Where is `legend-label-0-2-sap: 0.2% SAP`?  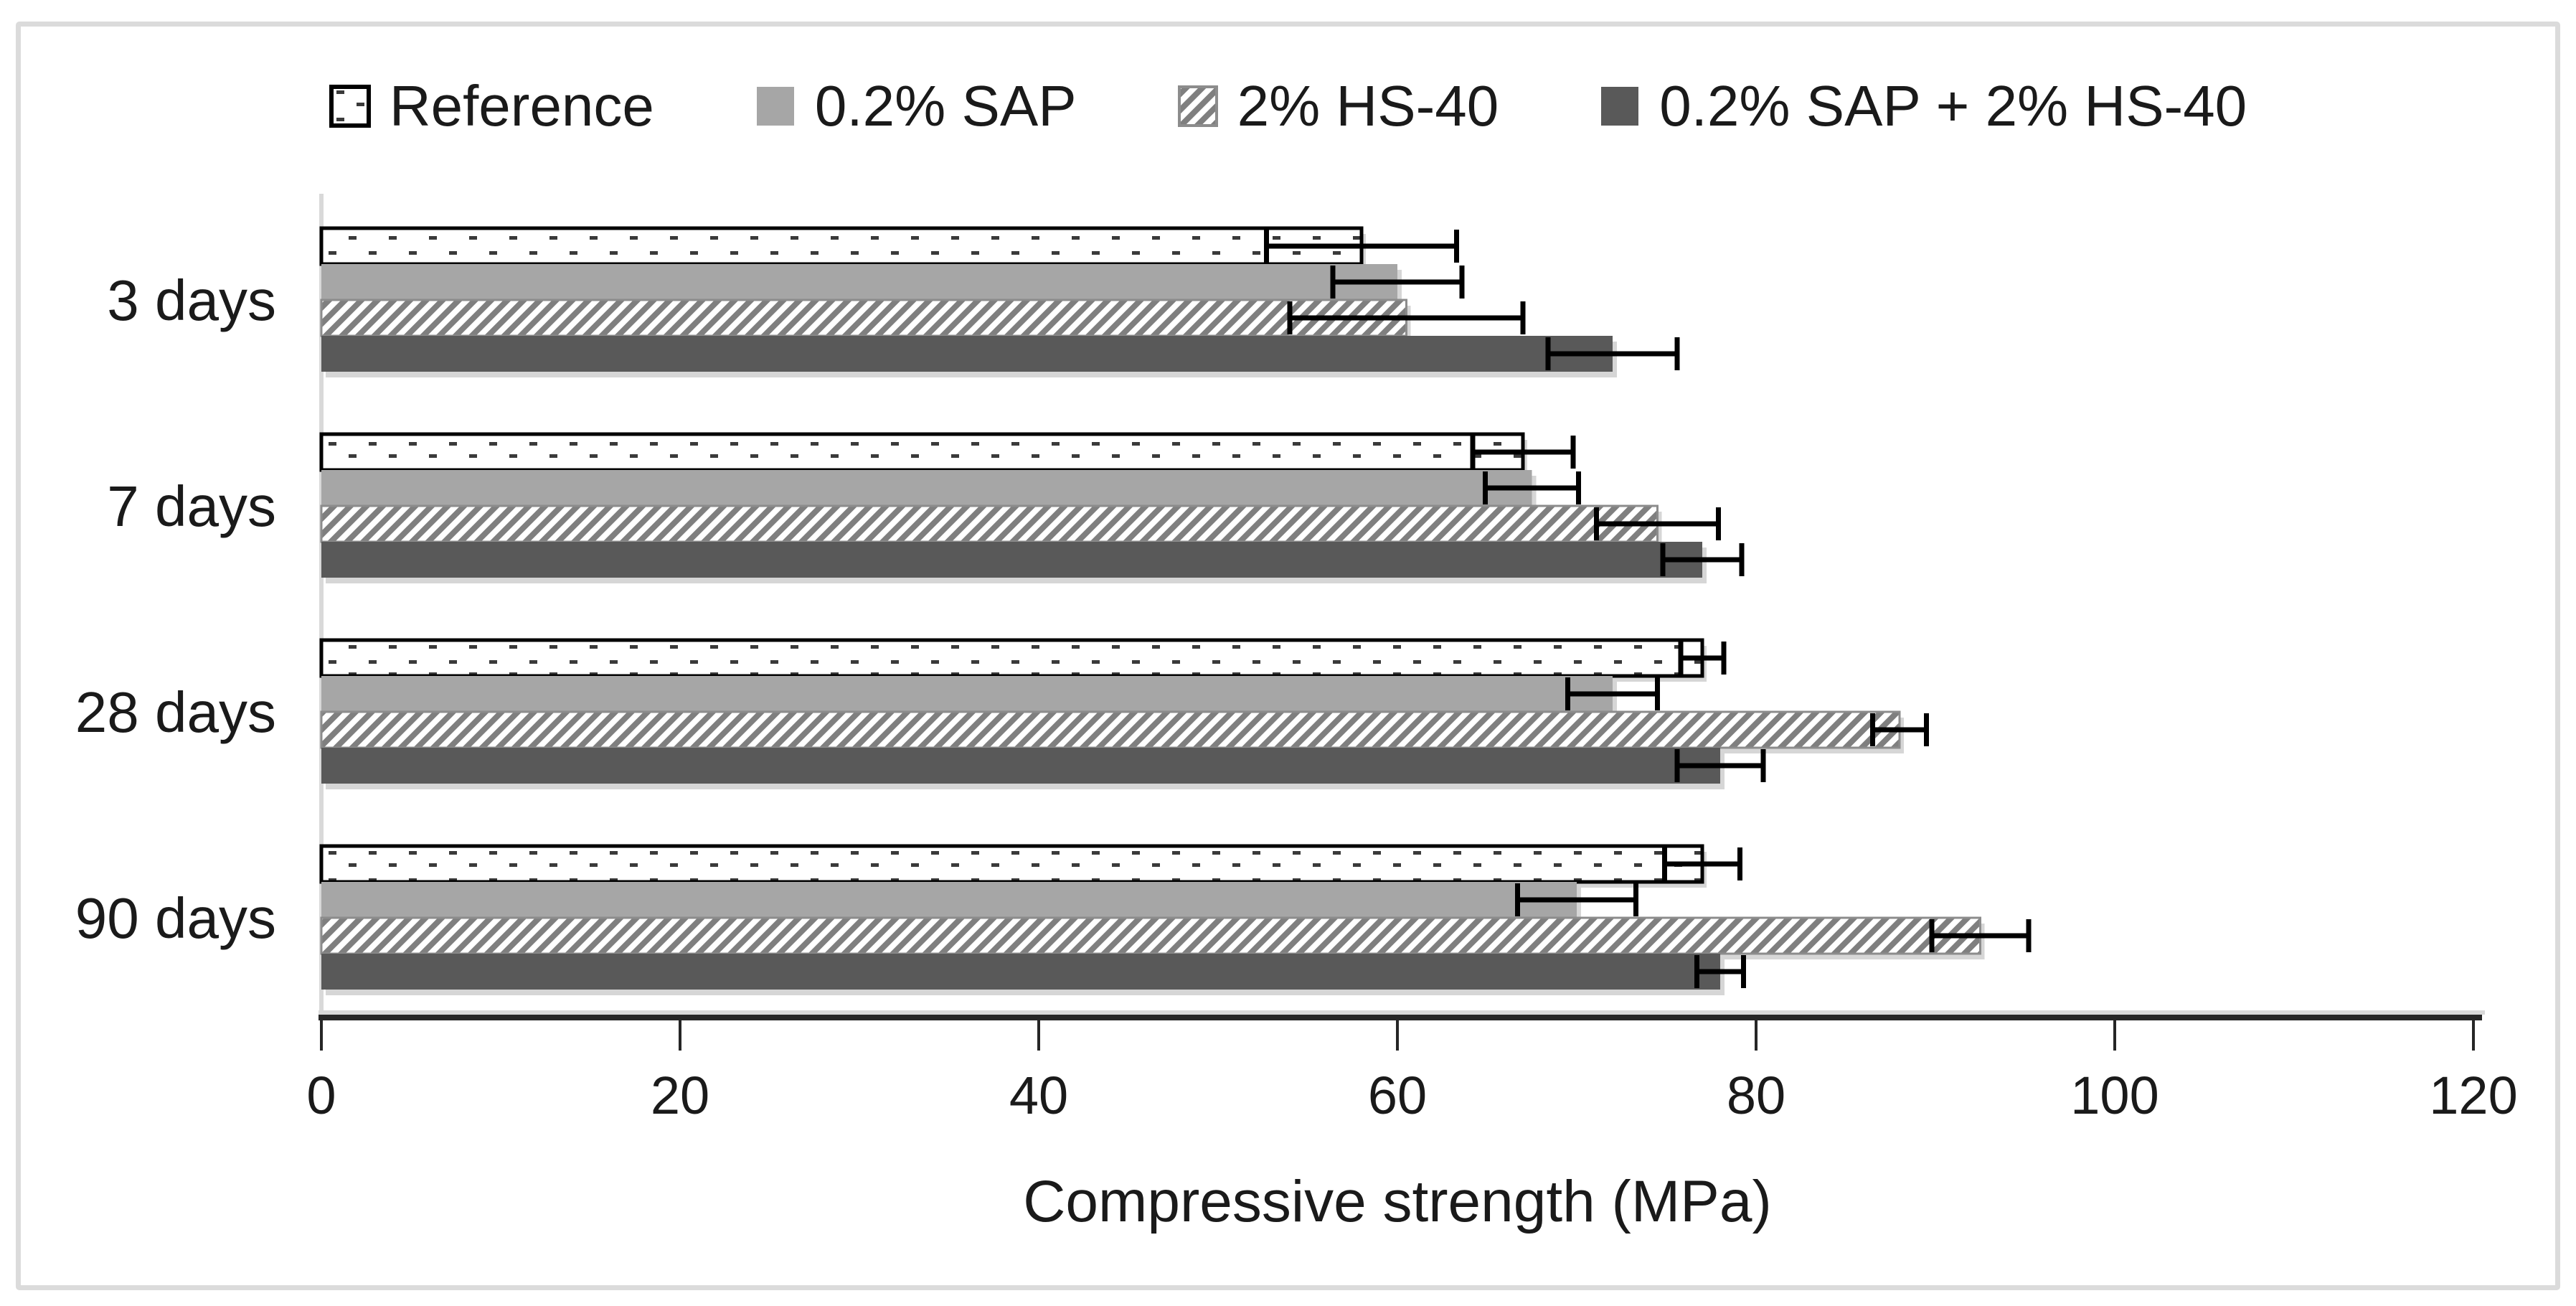 legend-label-0-2-sap: 0.2% SAP is located at coordinates (945, 106).